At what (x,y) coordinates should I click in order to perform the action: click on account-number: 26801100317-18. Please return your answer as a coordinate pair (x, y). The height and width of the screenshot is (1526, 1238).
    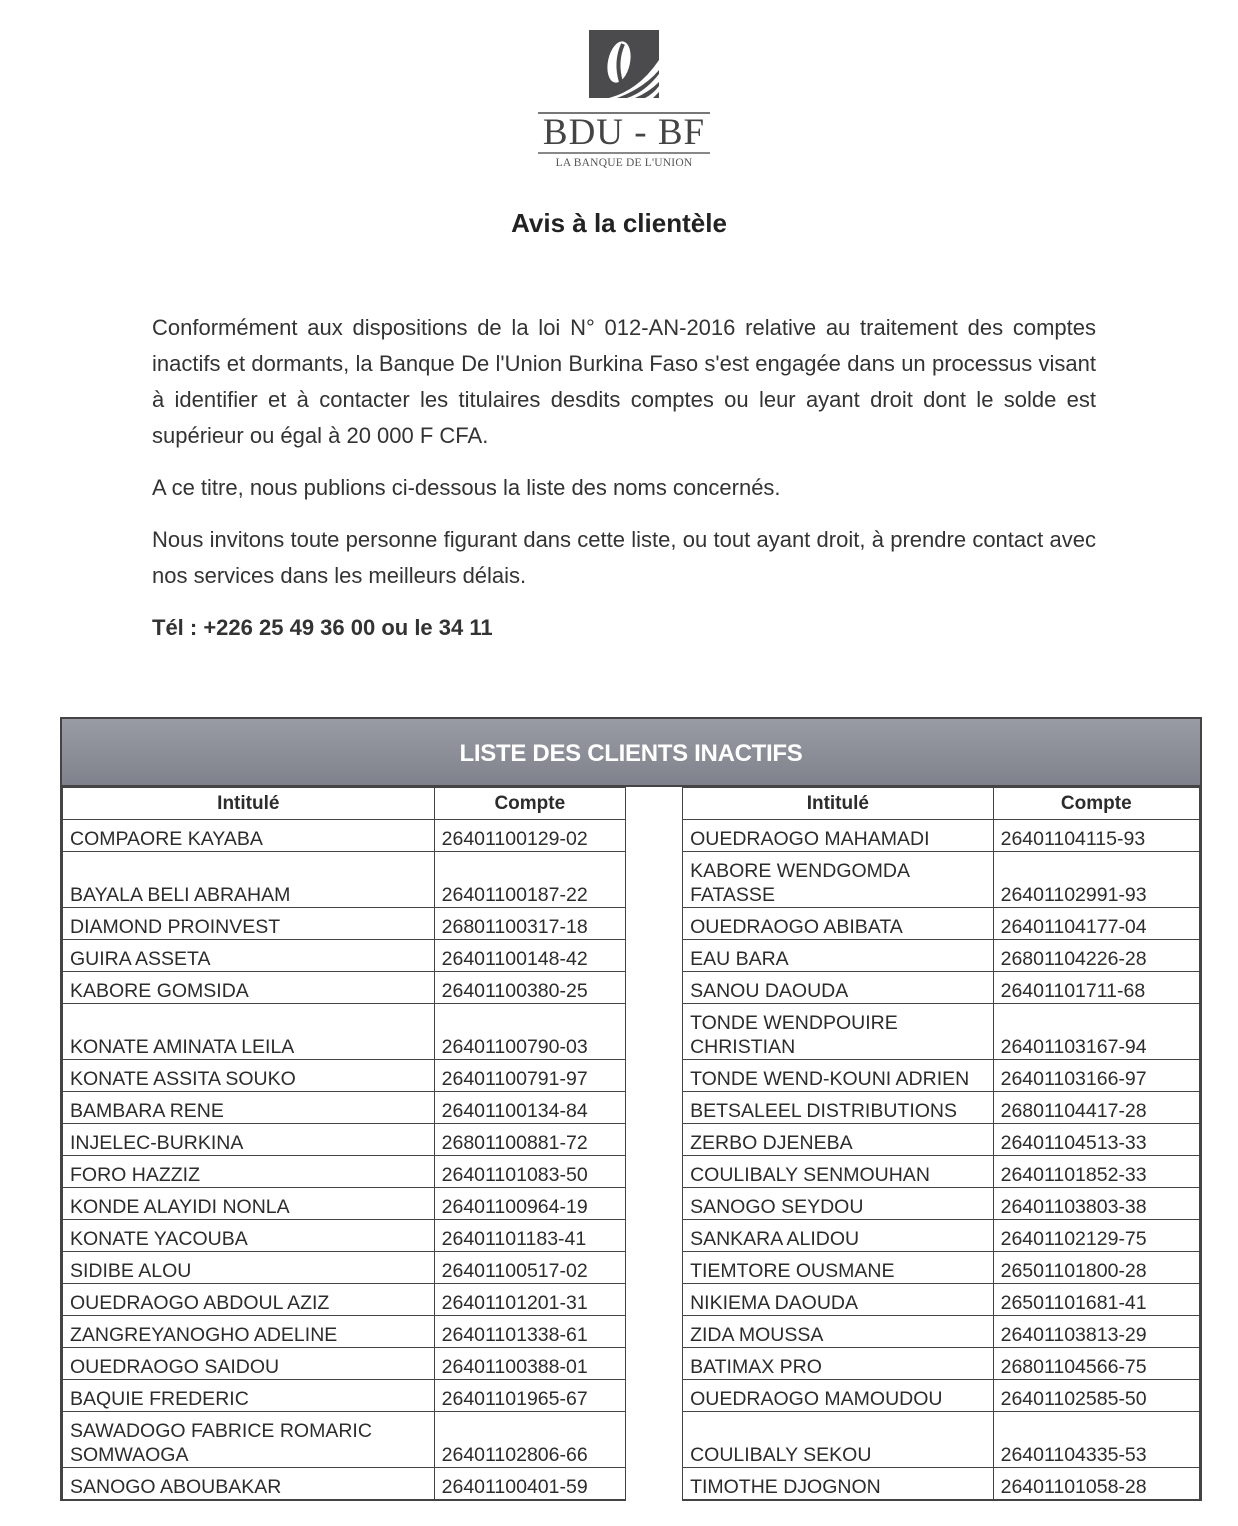
    Looking at the image, I should click on (529, 923).